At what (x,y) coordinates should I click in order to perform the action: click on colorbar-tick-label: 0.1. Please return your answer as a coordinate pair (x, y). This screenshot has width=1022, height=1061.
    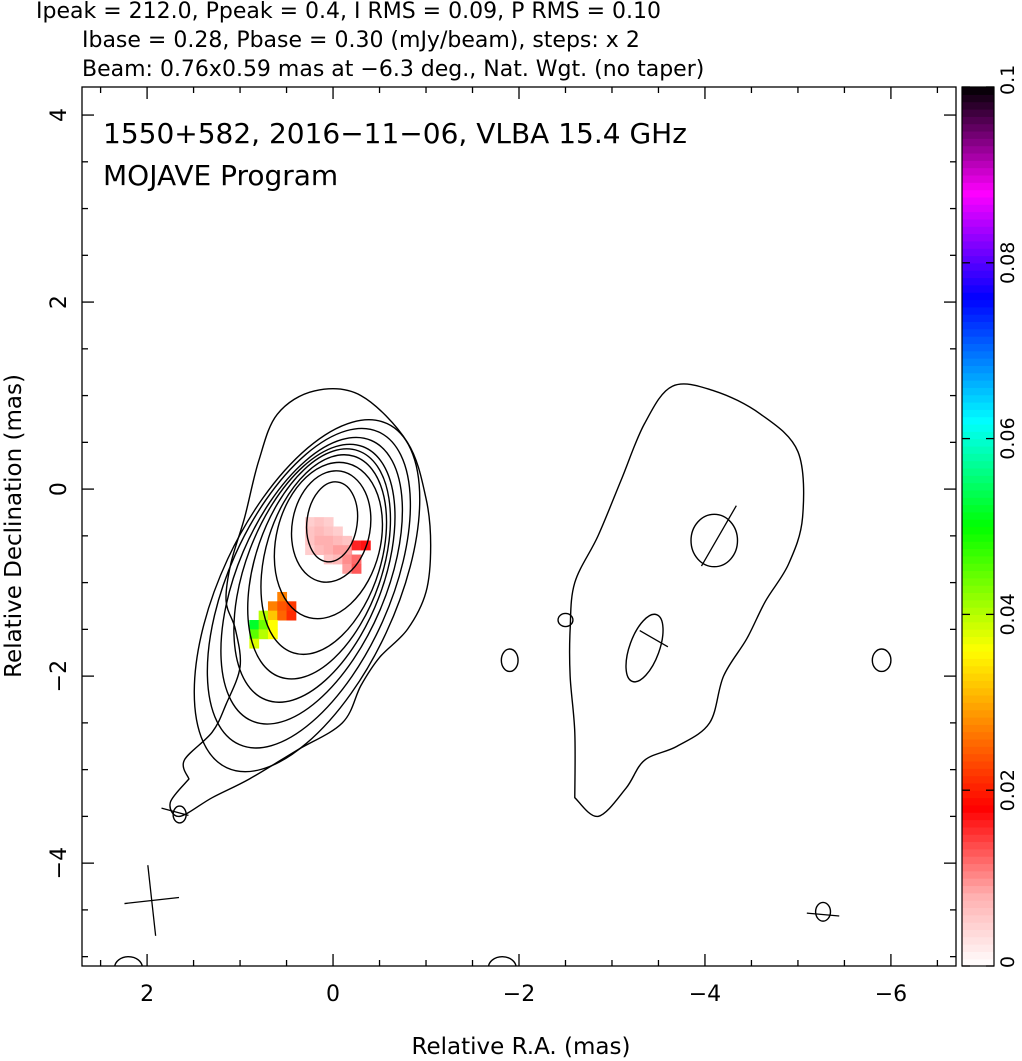
    Looking at the image, I should click on (1008, 80).